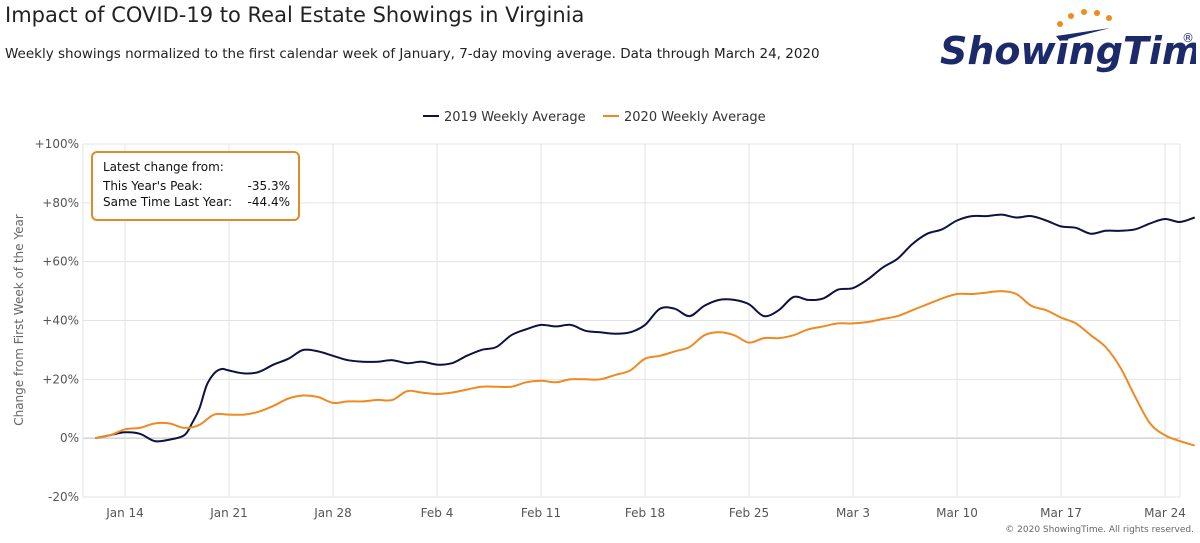 Image resolution: width=1200 pixels, height=543 pixels. What do you see at coordinates (268, 186) in the screenshot?
I see `callout-peak-value: -35.3%` at bounding box center [268, 186].